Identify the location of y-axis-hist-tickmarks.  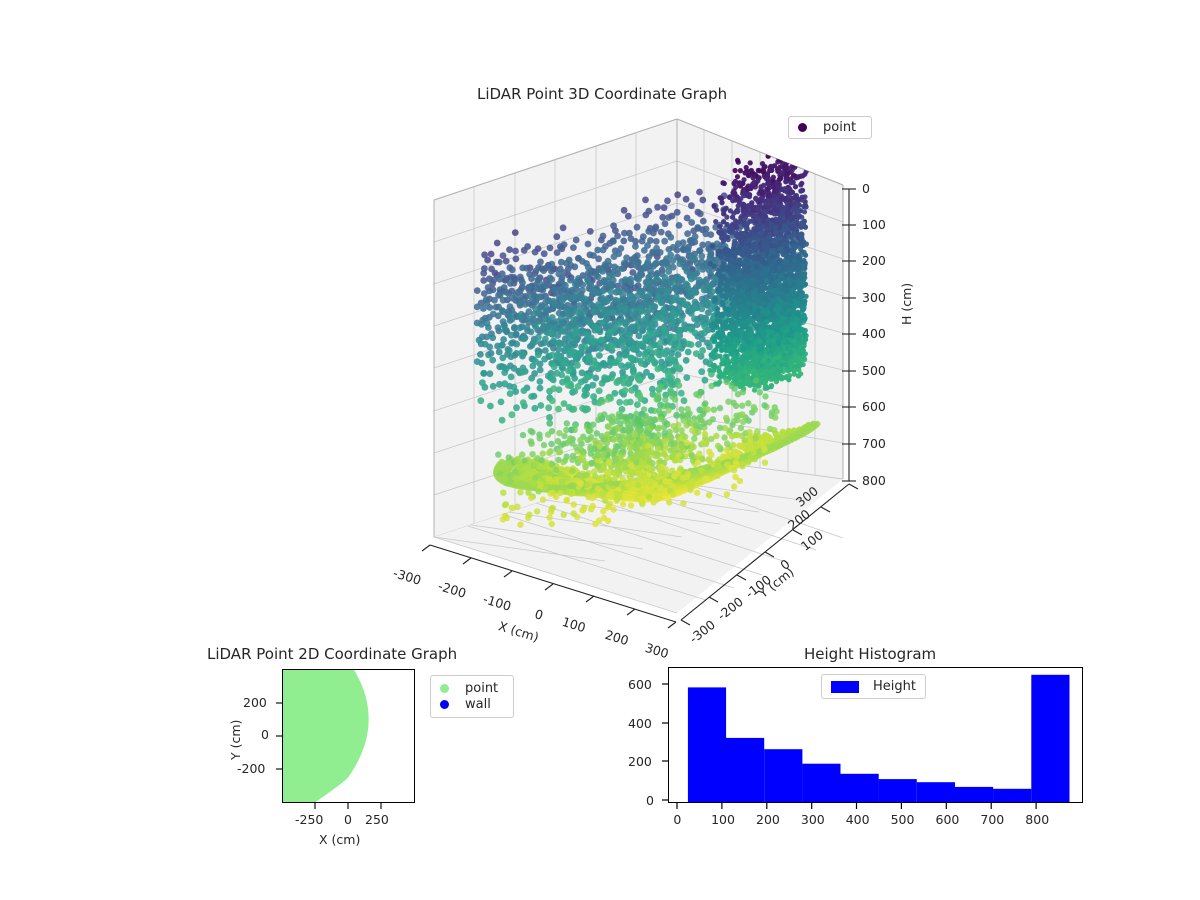
(665, 742).